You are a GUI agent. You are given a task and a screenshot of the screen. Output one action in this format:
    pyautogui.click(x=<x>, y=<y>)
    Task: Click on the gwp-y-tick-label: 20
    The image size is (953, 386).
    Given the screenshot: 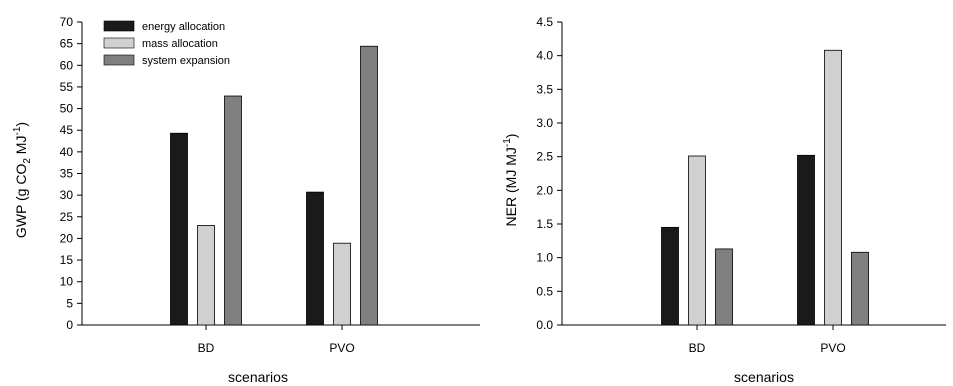 What is the action you would take?
    pyautogui.click(x=67, y=238)
    